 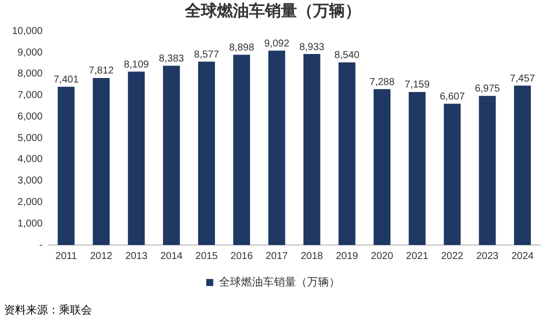 I want to click on y-tick-label: 7,000, so click(x=31, y=96).